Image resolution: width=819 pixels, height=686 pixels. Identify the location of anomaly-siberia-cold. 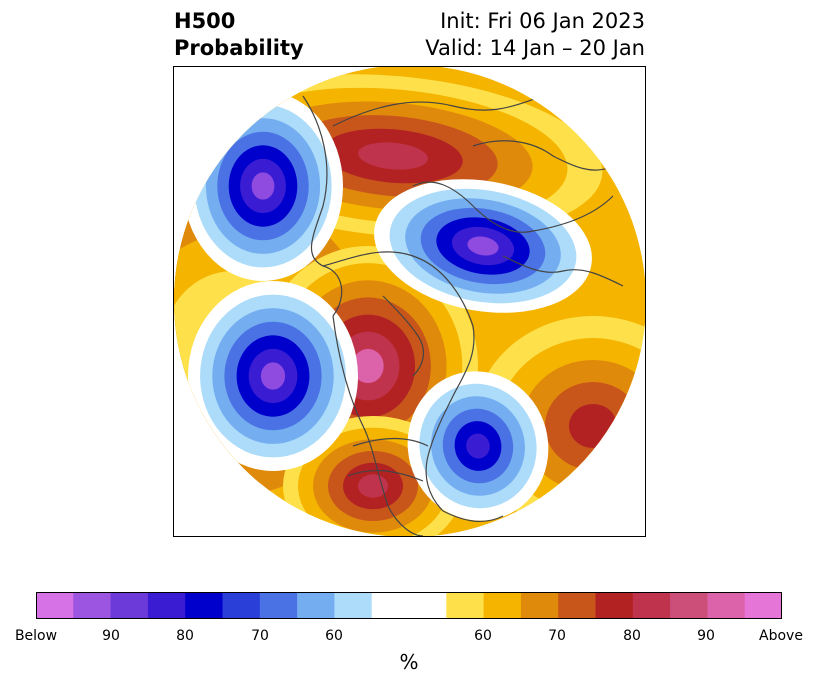
(483, 246).